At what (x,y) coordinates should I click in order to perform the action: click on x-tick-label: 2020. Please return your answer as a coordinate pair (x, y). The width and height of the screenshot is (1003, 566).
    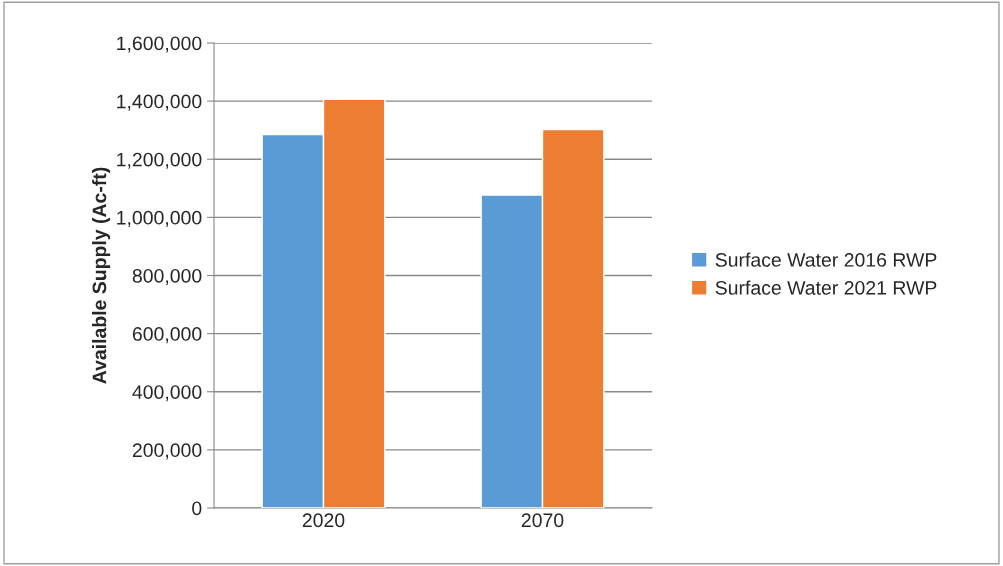
    Looking at the image, I should click on (323, 520).